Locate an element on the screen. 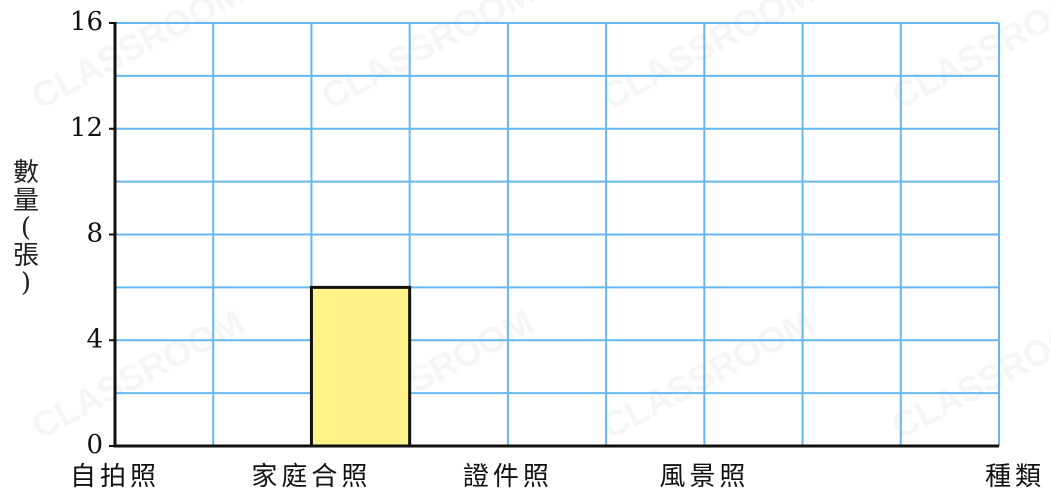  y-tick-label: 4 is located at coordinates (94, 339).